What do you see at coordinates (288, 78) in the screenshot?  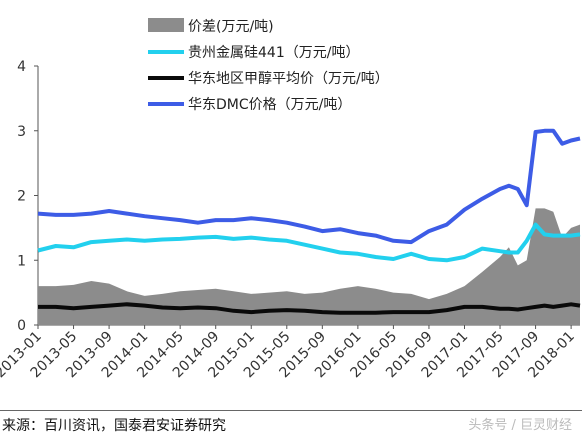 I see `legend-label: 华东地区甲醇平均价（万元/吨）` at bounding box center [288, 78].